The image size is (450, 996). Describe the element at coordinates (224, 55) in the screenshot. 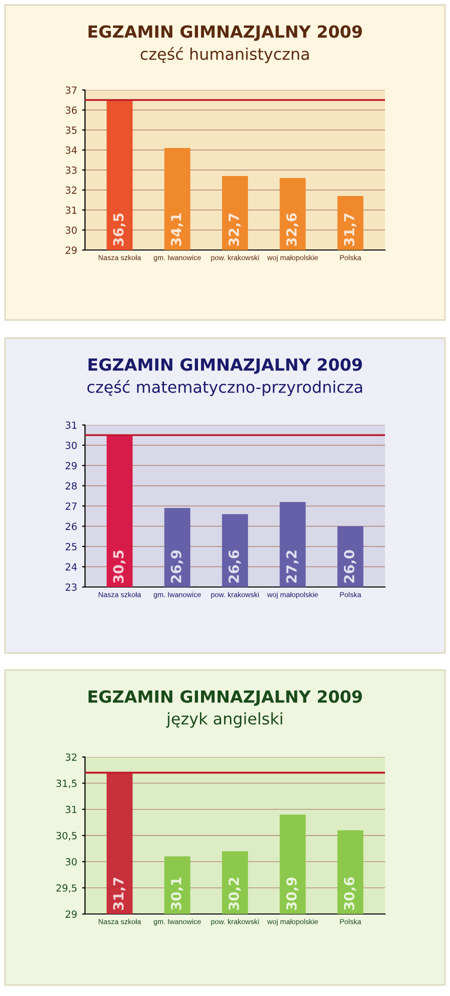

I see `chart-subtitle: część humanistyczna` at that location.